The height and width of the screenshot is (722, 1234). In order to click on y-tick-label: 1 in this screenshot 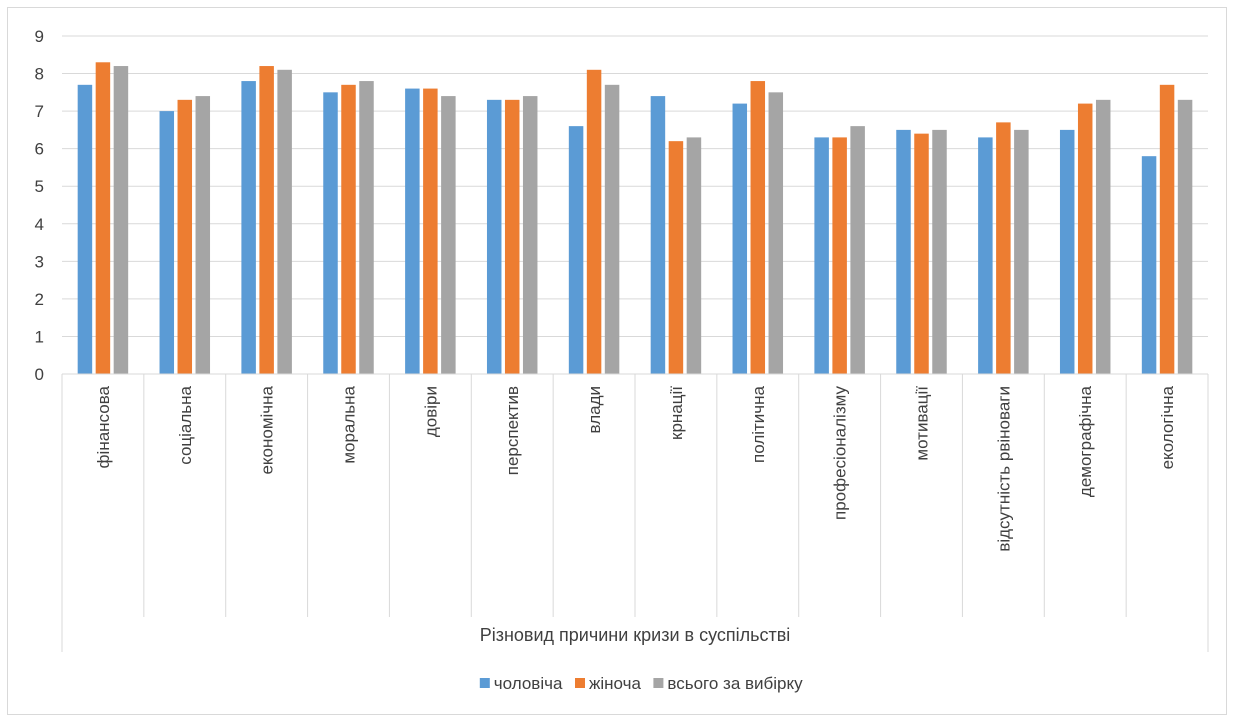, I will do `click(39, 336)`.